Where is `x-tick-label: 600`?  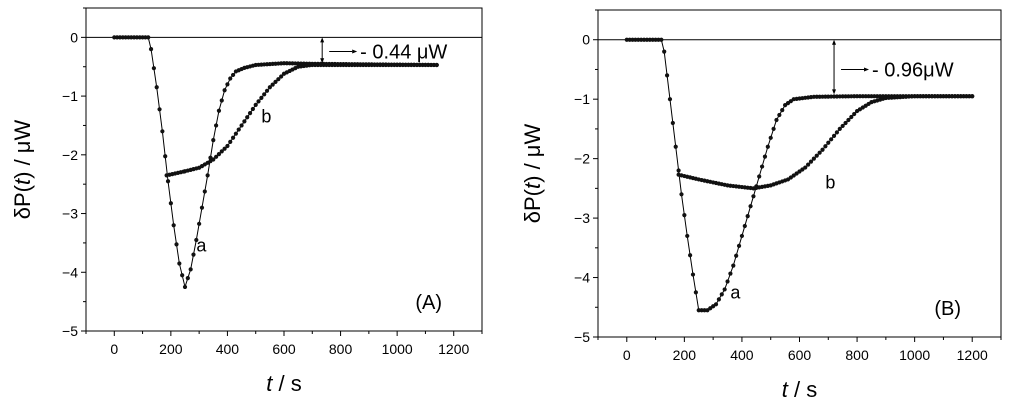 x-tick-label: 600 is located at coordinates (284, 349).